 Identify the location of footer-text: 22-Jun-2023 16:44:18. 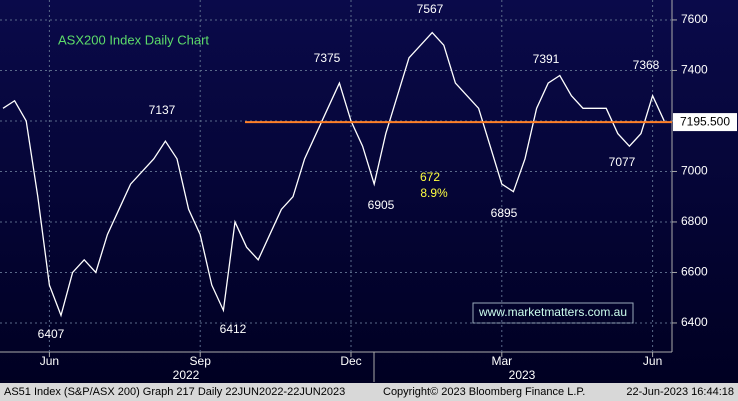
(680, 392).